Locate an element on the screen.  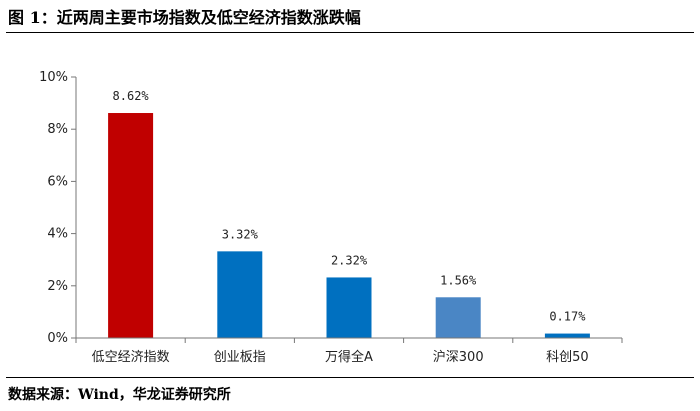
x-category-label: 万得全A is located at coordinates (349, 357).